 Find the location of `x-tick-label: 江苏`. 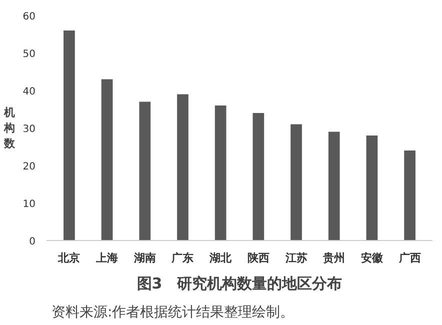

x-tick-label: 江苏 is located at coordinates (296, 258).